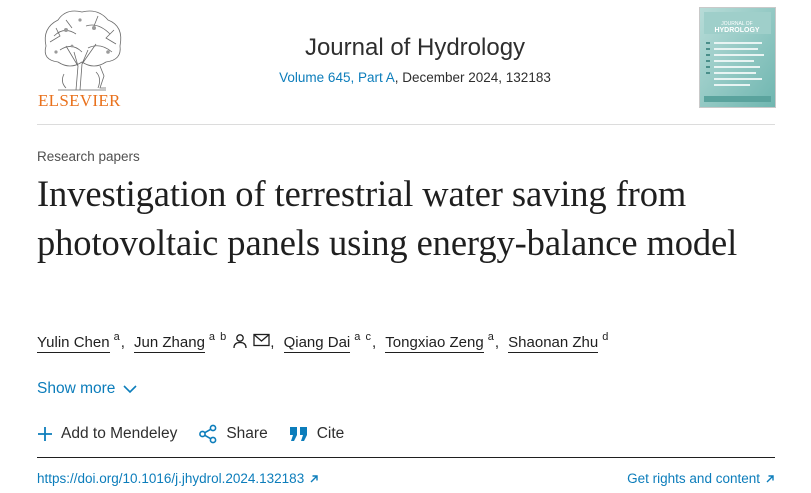 This screenshot has height=493, width=811. I want to click on actions-divider, so click(406, 457).